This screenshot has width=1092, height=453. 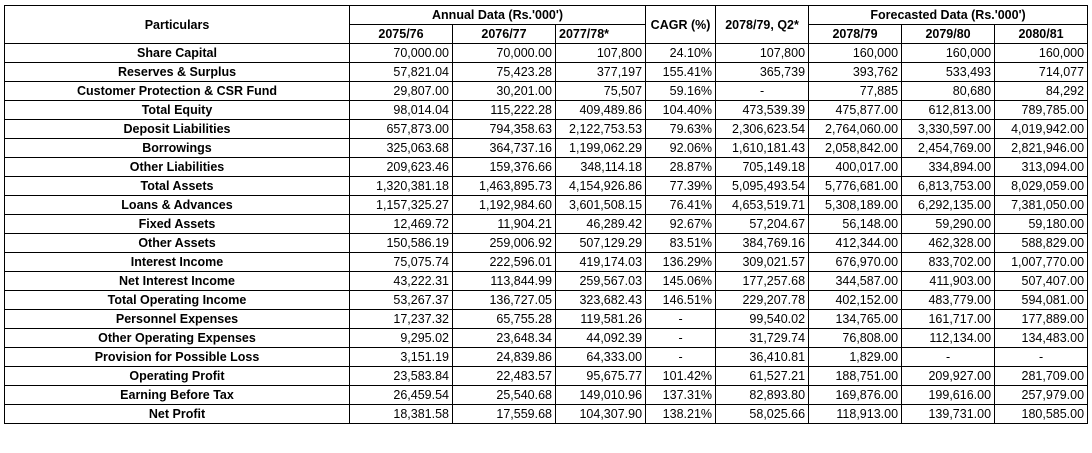 What do you see at coordinates (504, 319) in the screenshot?
I see `value-cell: 65,755.28` at bounding box center [504, 319].